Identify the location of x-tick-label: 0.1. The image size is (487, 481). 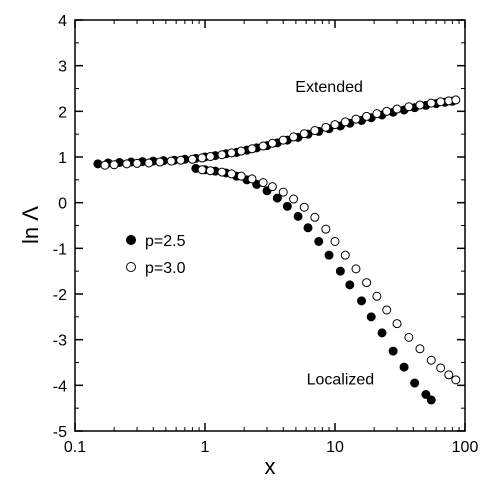
(75, 447).